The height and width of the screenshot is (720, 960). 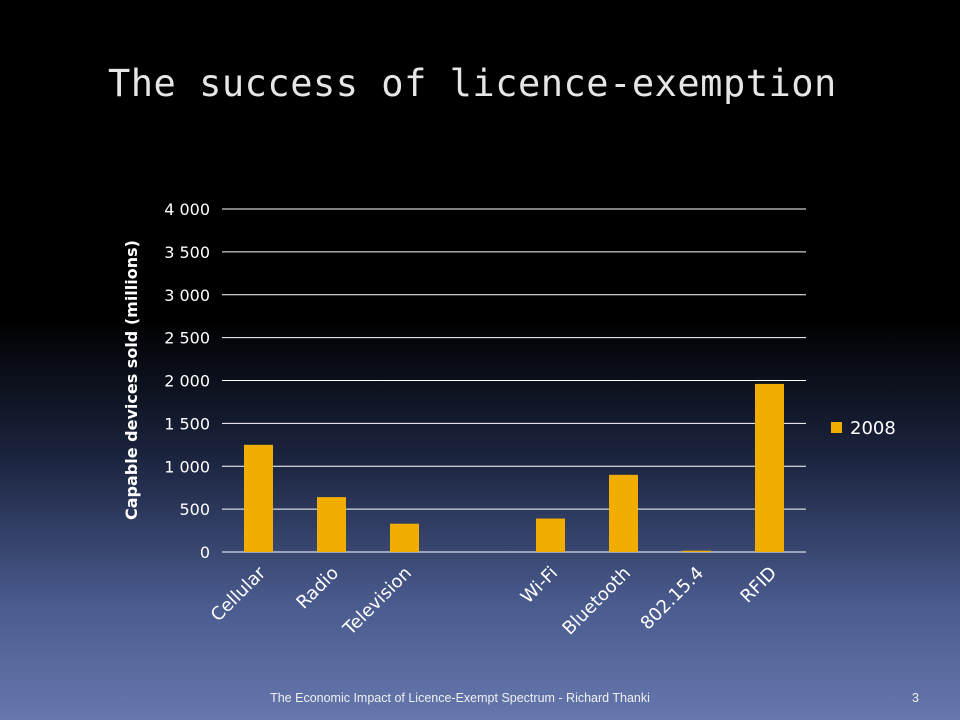 What do you see at coordinates (758, 585) in the screenshot?
I see `x-tick-label: RFID` at bounding box center [758, 585].